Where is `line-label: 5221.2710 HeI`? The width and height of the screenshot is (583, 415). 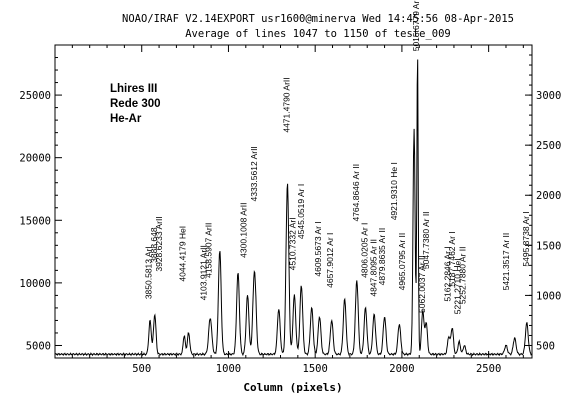 line-label: 5221.2710 HeI is located at coordinates (457, 286).